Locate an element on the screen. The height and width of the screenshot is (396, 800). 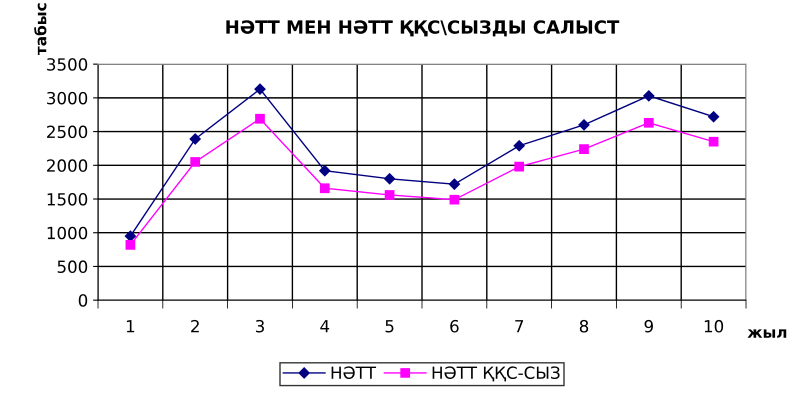
y-tick-label: 3000 is located at coordinates (67, 98).